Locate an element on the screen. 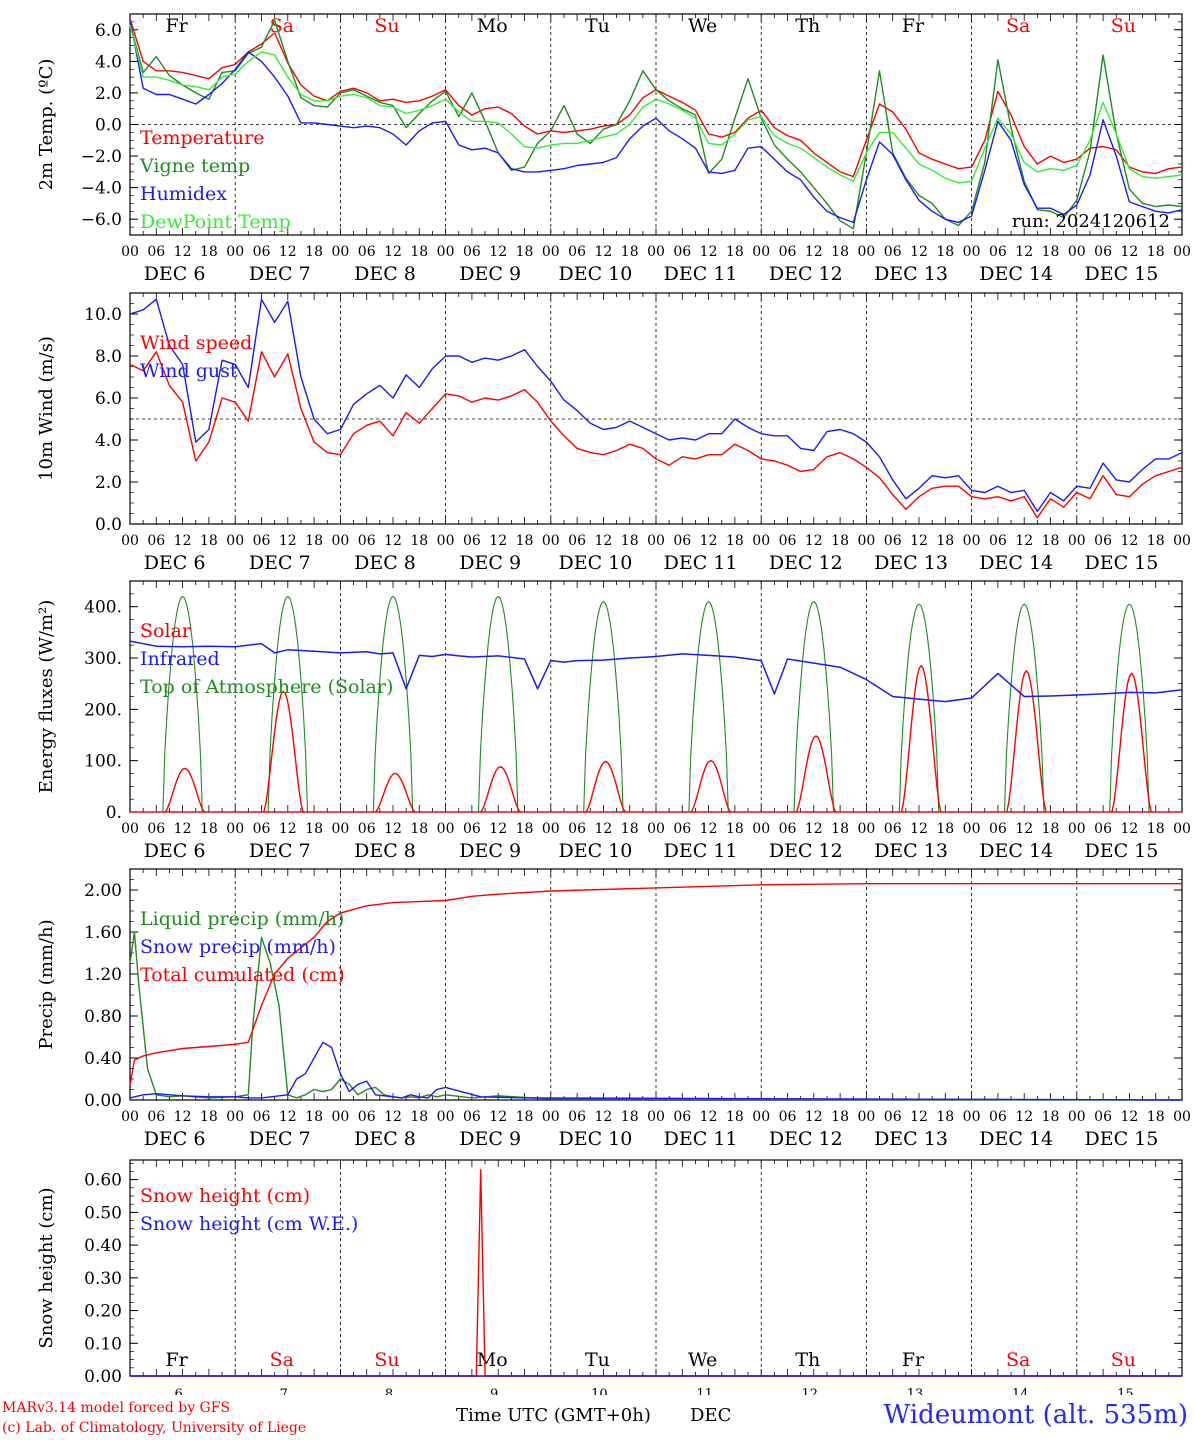  y-tick-label: 0.60 is located at coordinates (103, 1181).